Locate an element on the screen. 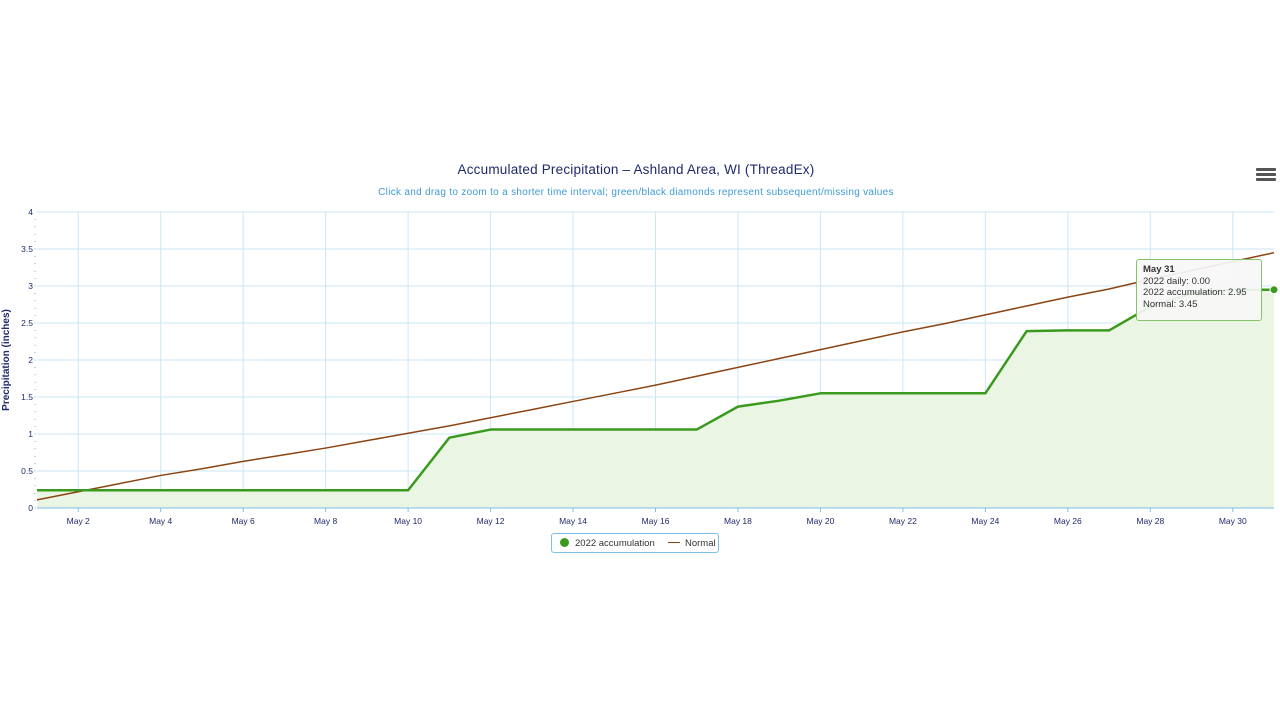  legend-marker-2022-accumulation is located at coordinates (564, 542).